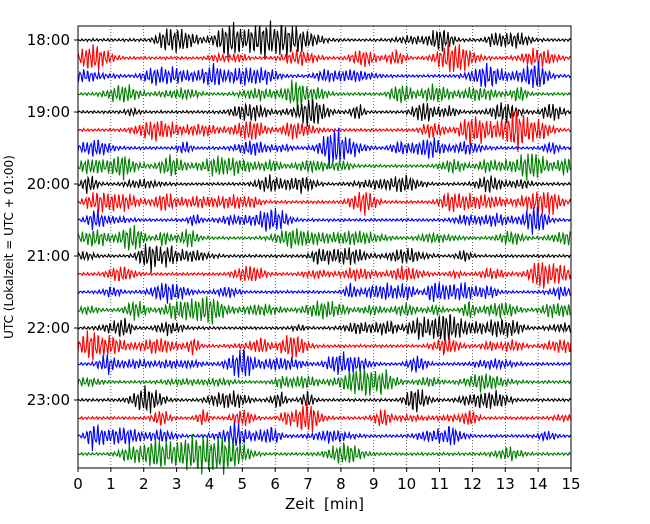  I want to click on y-tick-label: 19:00, so click(48, 112).